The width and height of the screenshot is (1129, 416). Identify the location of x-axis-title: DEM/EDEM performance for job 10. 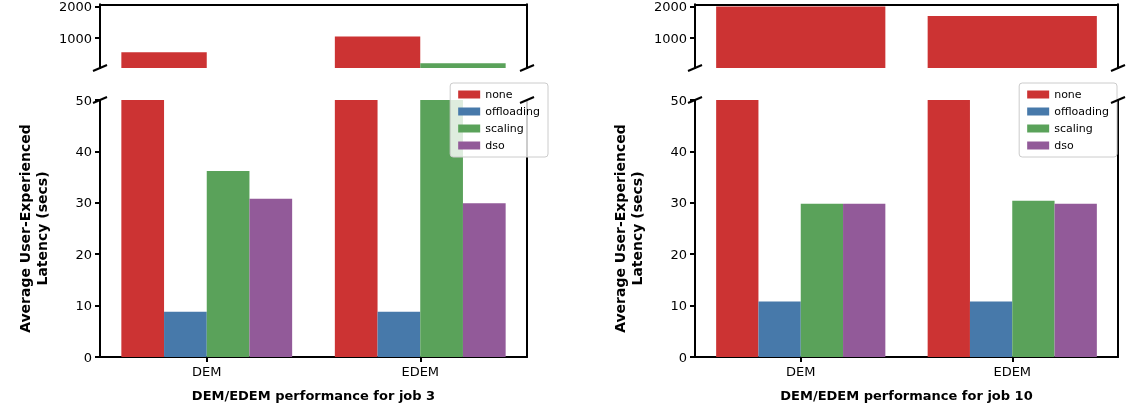
(906, 395).